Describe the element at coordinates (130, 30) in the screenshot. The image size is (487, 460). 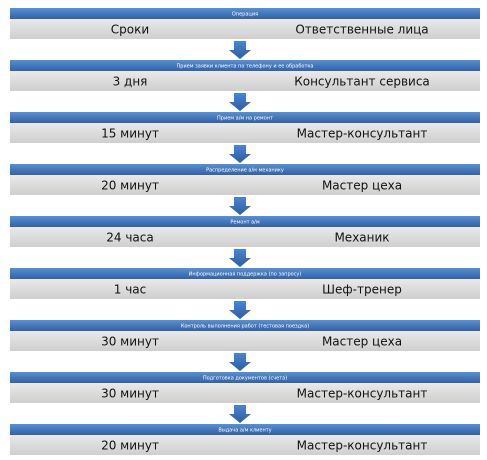
I see `time-label: Сроки` at that location.